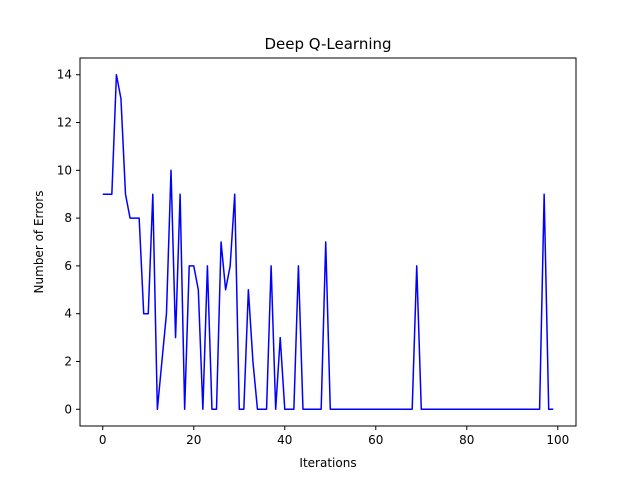 The image size is (640, 480). Describe the element at coordinates (64, 170) in the screenshot. I see `y-tick-label: 10` at that location.